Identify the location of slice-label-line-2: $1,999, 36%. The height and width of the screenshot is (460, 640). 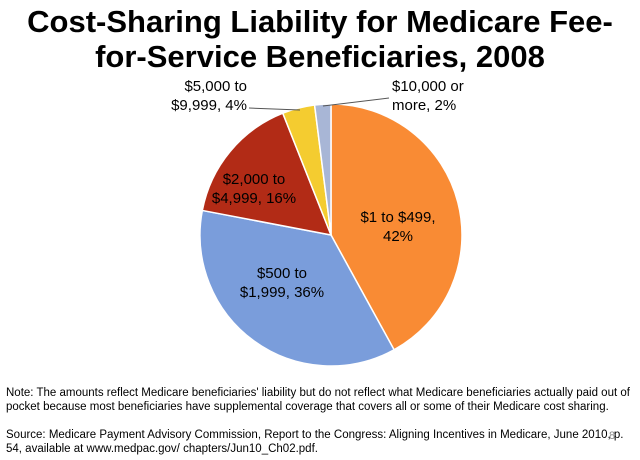
(282, 292).